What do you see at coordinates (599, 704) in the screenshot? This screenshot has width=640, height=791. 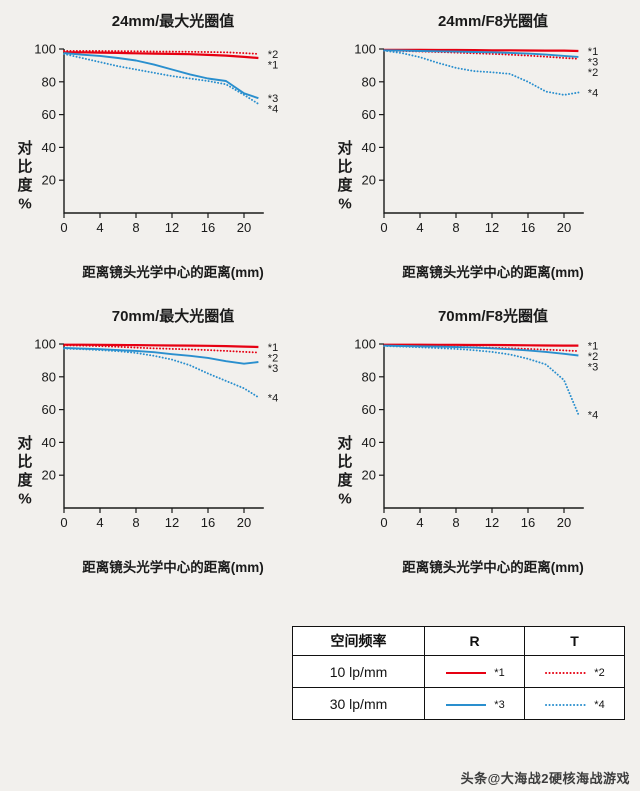 I see `legend-sample-label: *4` at bounding box center [599, 704].